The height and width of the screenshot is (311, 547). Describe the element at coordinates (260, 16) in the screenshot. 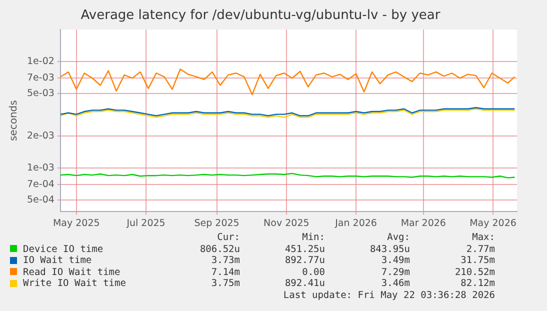

I see `chart-title: Average latency for /dev/ubuntu-vg/ubuntu-lv - by year` at that location.